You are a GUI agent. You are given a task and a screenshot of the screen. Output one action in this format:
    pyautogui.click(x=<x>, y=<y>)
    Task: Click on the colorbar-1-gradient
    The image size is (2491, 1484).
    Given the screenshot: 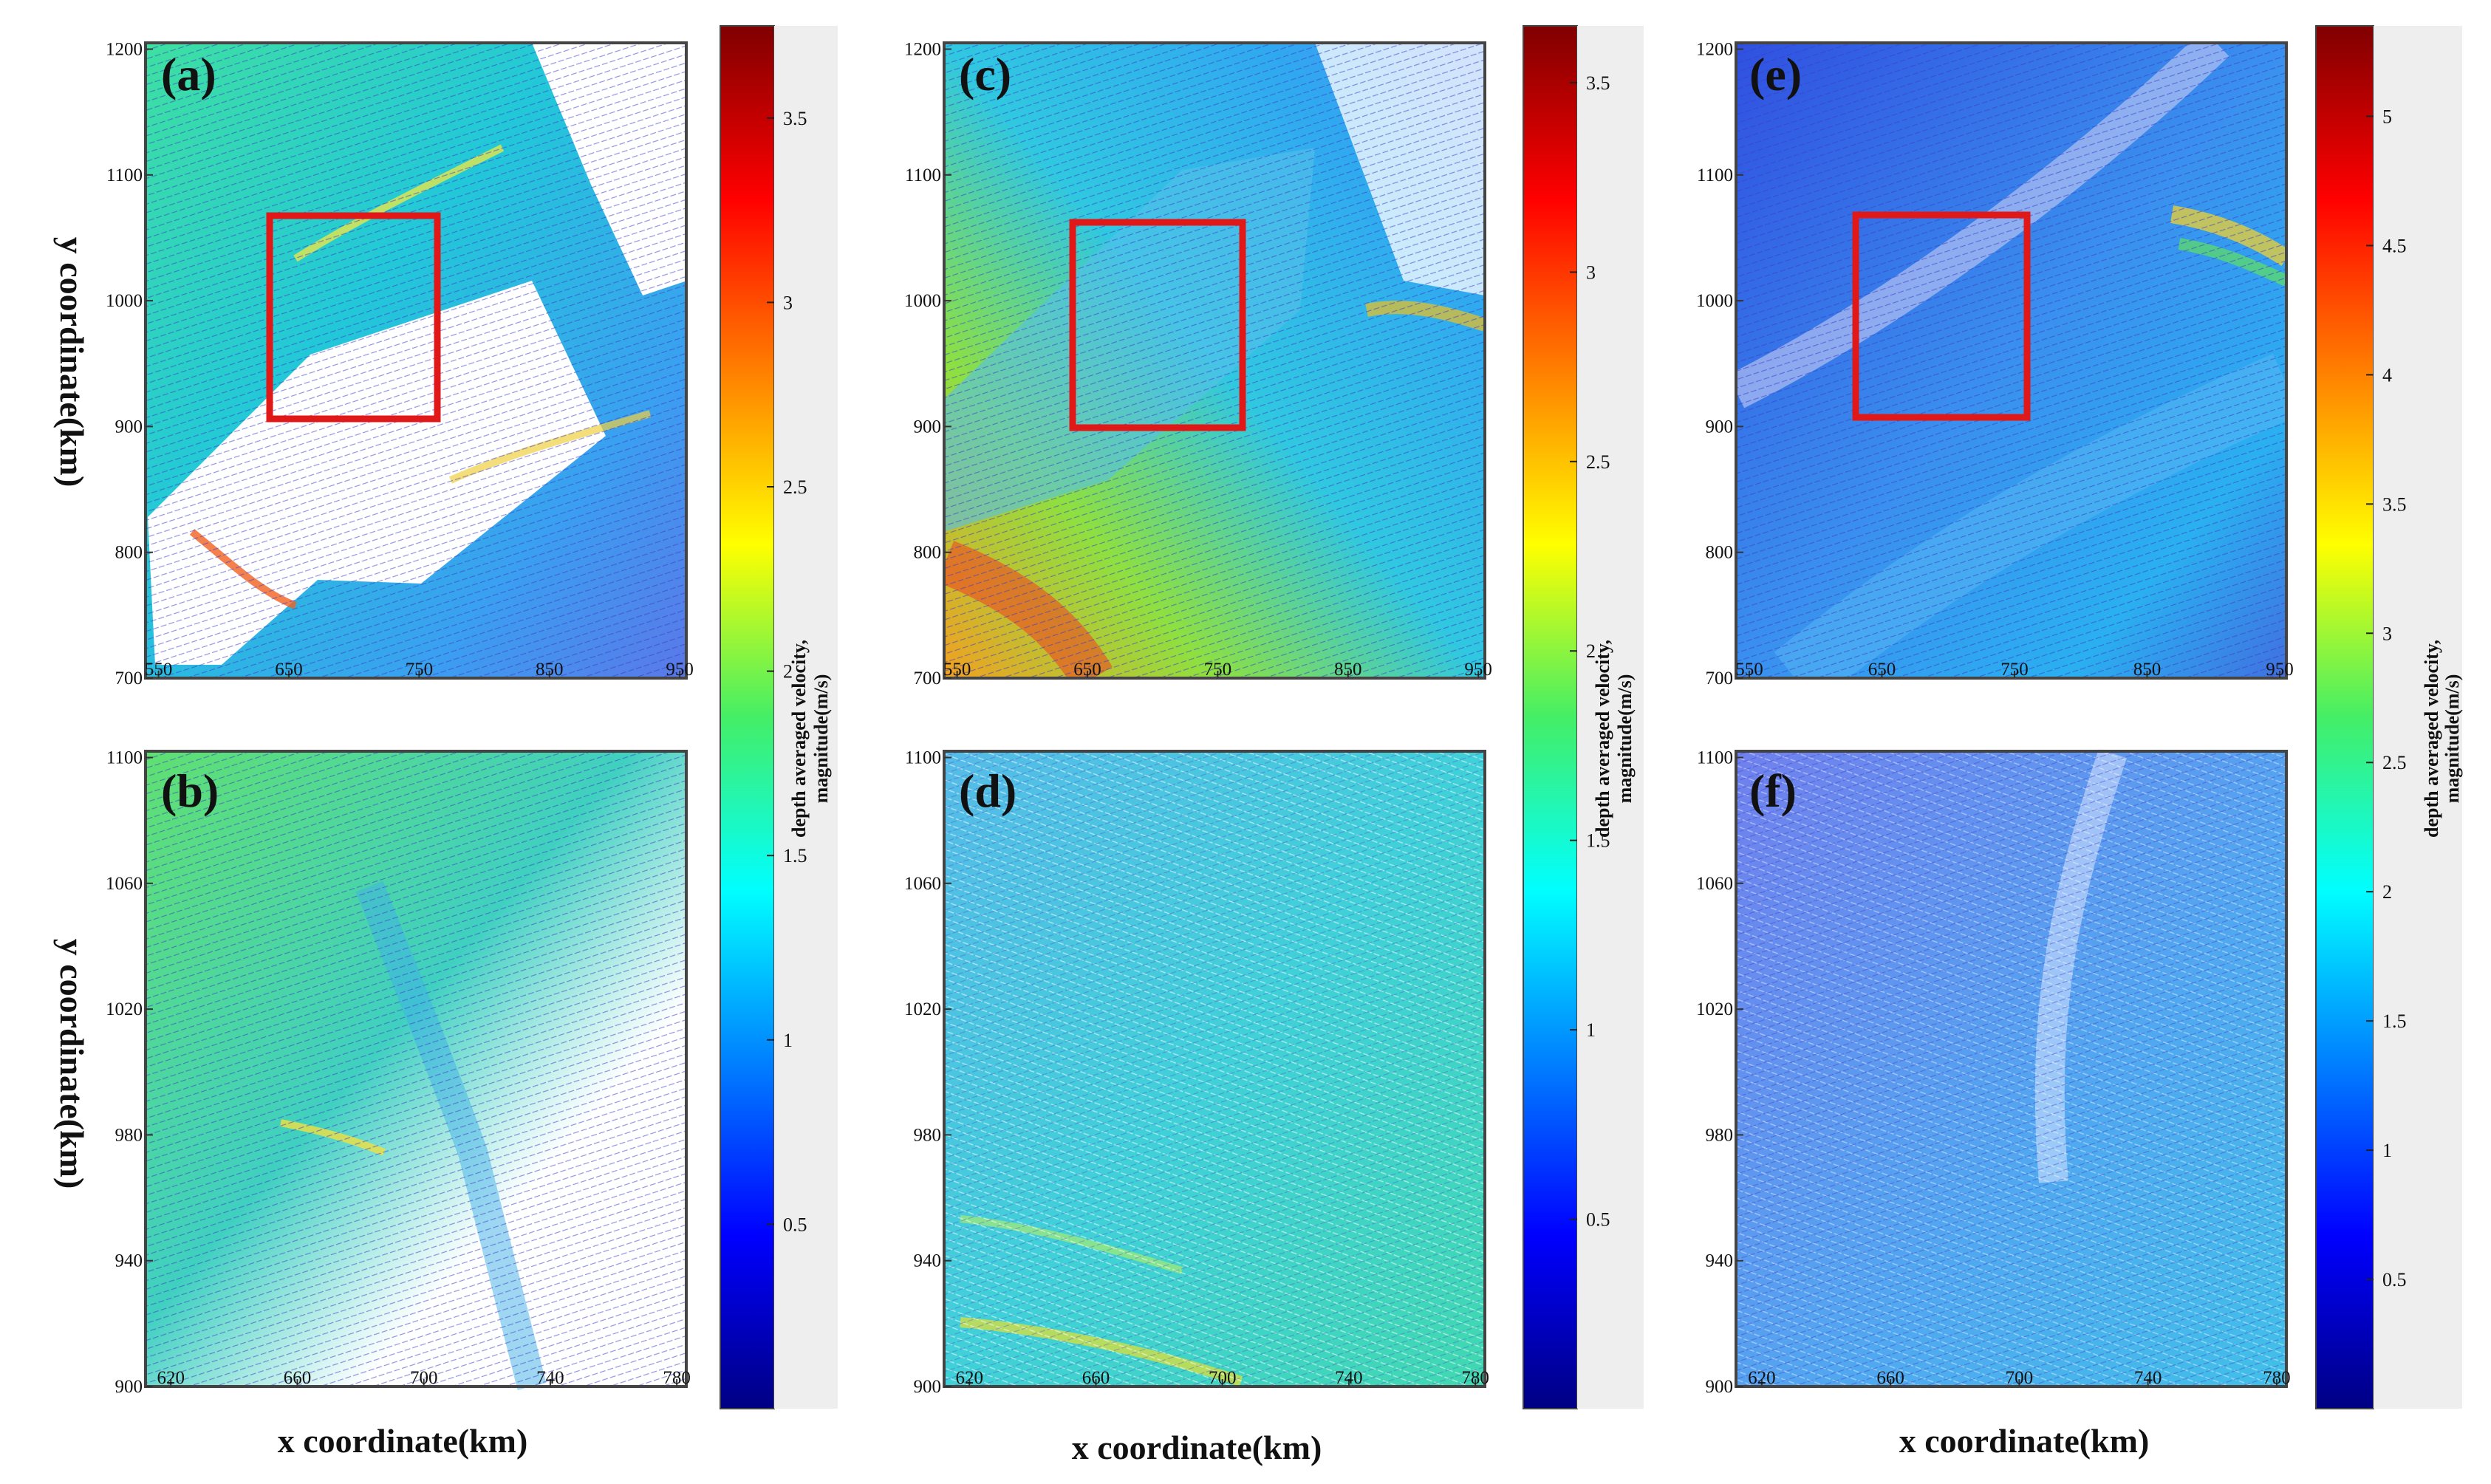 What is the action you would take?
    pyautogui.click(x=747, y=717)
    